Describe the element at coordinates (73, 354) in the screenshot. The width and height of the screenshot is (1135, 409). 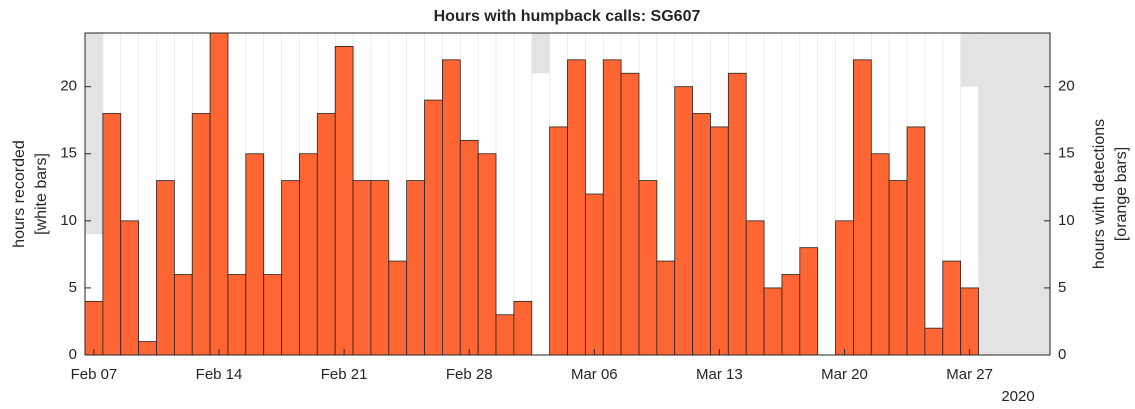
I see `y-tick-label: 0` at that location.